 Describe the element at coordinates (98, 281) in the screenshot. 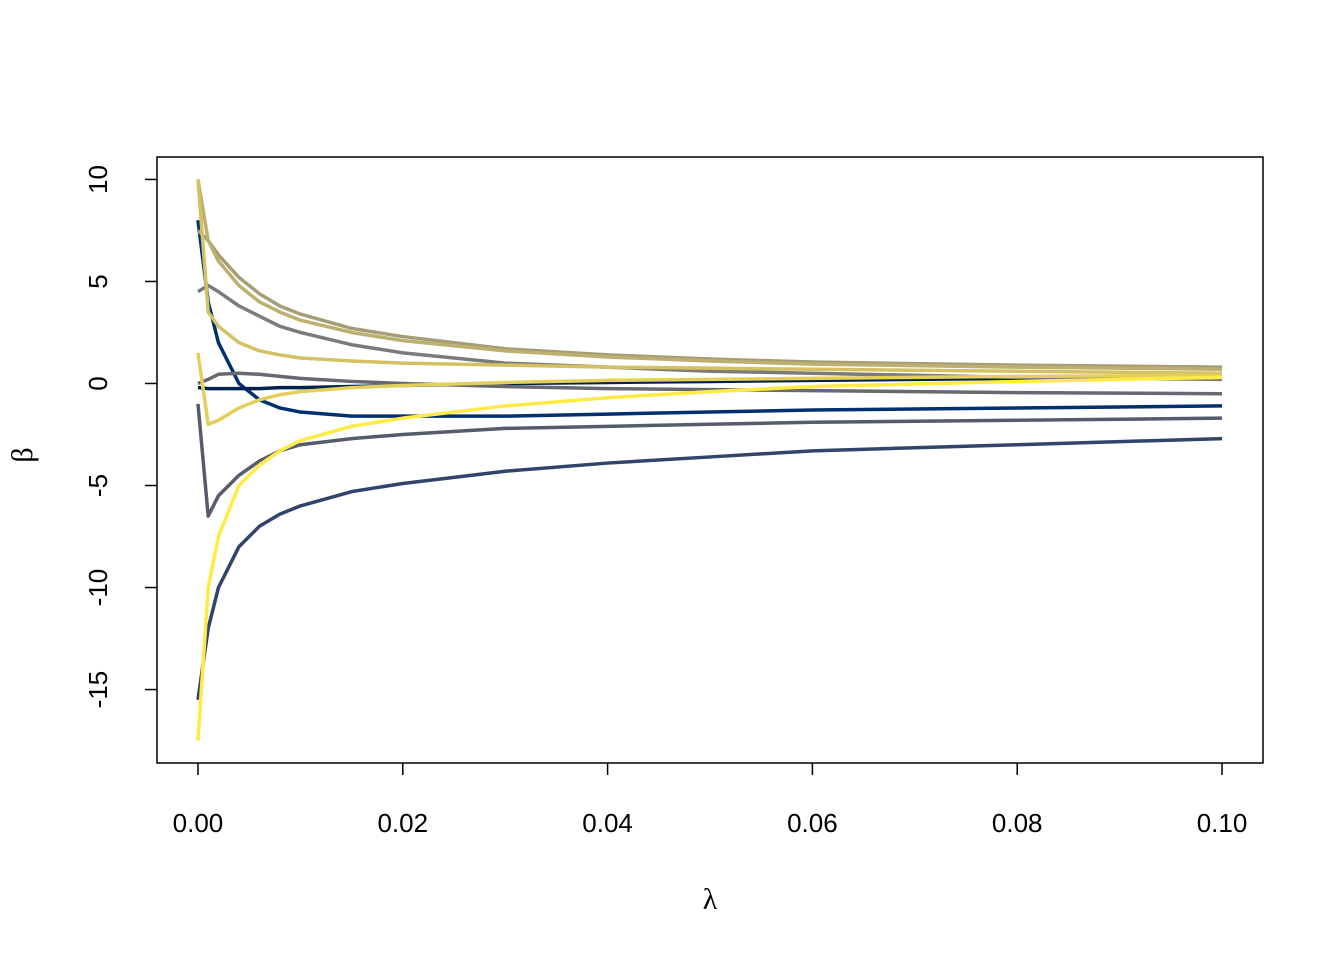

I see `y-tick-label: 5` at that location.